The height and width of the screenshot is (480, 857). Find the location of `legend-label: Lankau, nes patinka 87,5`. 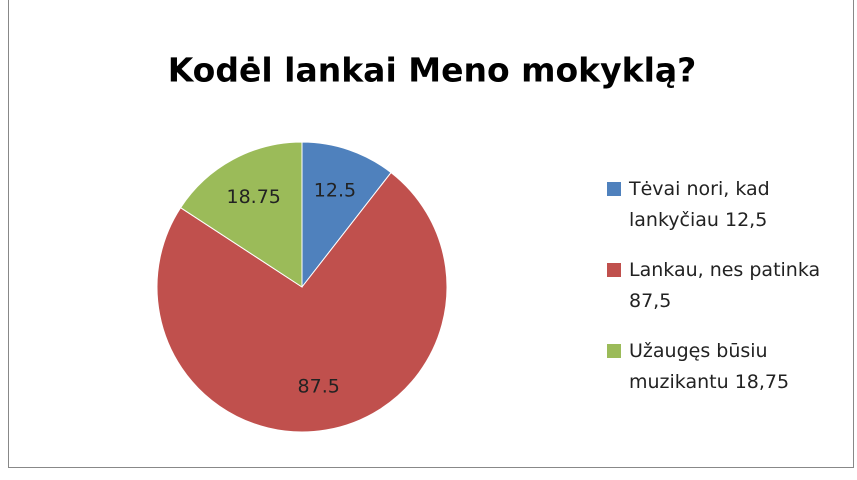

legend-label: Lankau, nes patinka 87,5 is located at coordinates (725, 285).